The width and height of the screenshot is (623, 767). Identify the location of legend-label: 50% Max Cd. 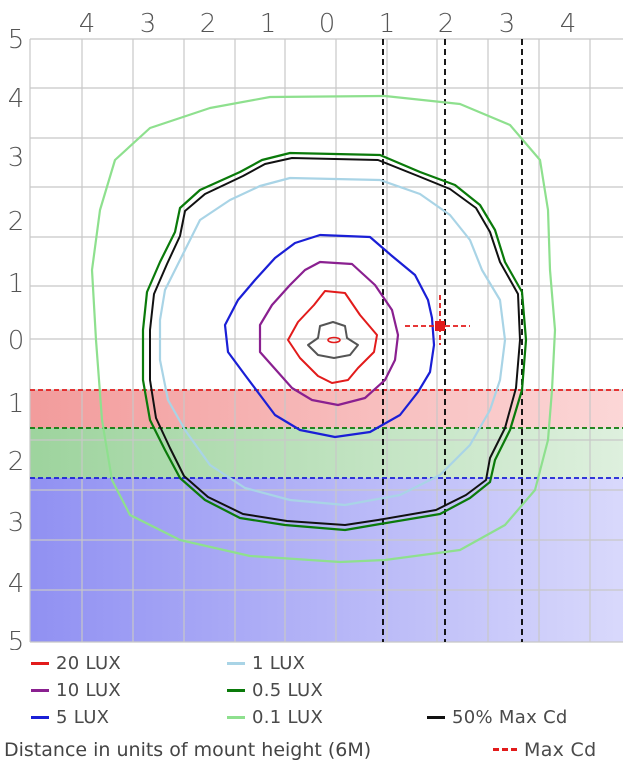
(510, 717).